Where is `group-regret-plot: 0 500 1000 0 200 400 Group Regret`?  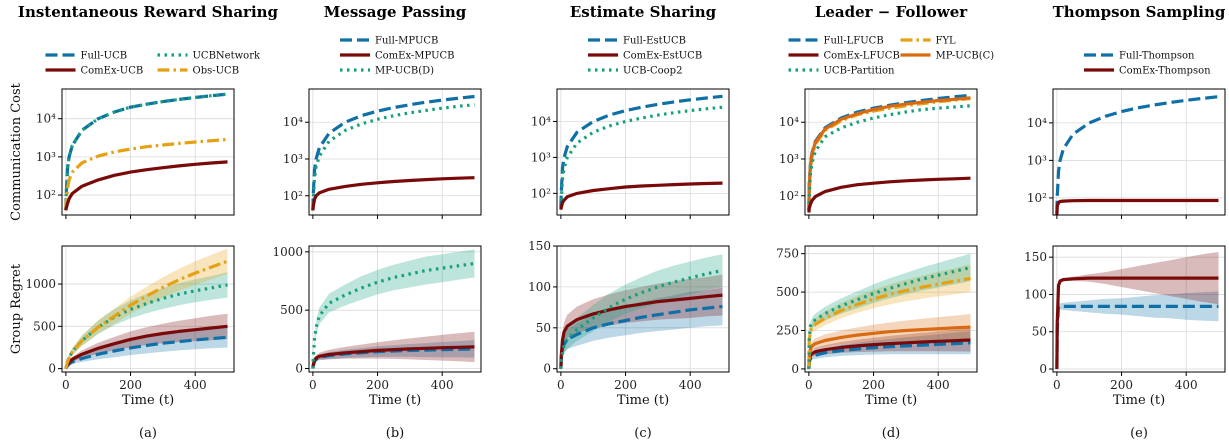
group-regret-plot: 0 500 1000 0 200 400 Group Regret is located at coordinates (122, 318).